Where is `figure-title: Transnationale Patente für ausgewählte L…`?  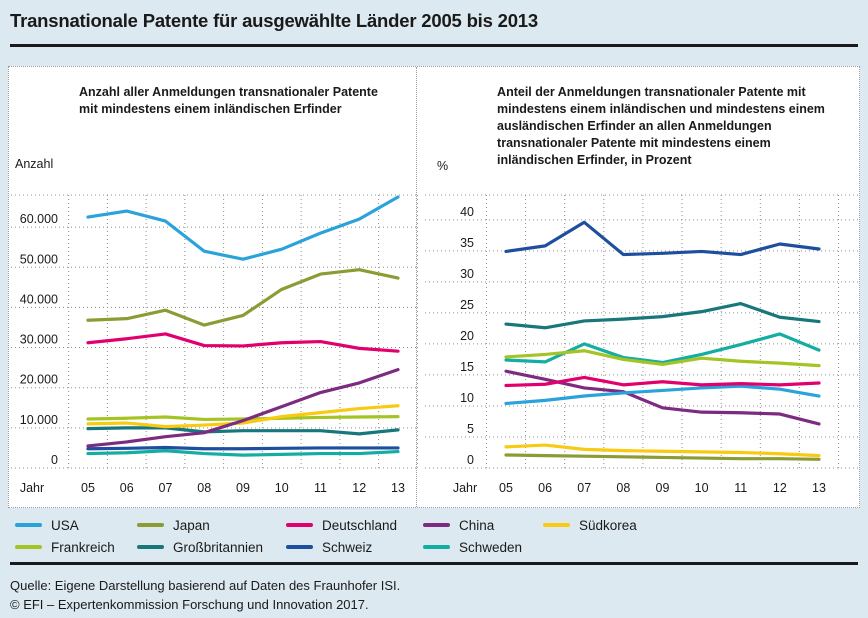 figure-title: Transnationale Patente für ausgewählte L… is located at coordinates (274, 20).